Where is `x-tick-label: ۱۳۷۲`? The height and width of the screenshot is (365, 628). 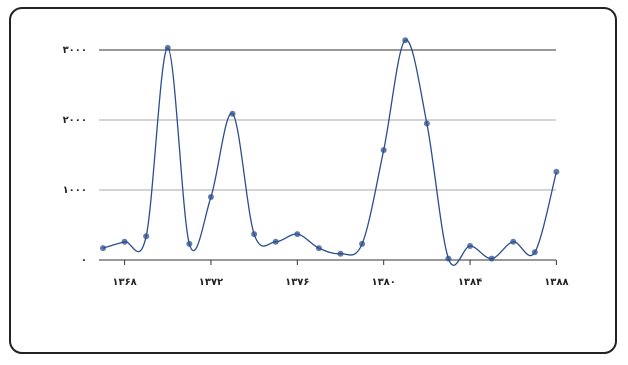
x-tick-label: ۱۳۷۲ is located at coordinates (211, 282).